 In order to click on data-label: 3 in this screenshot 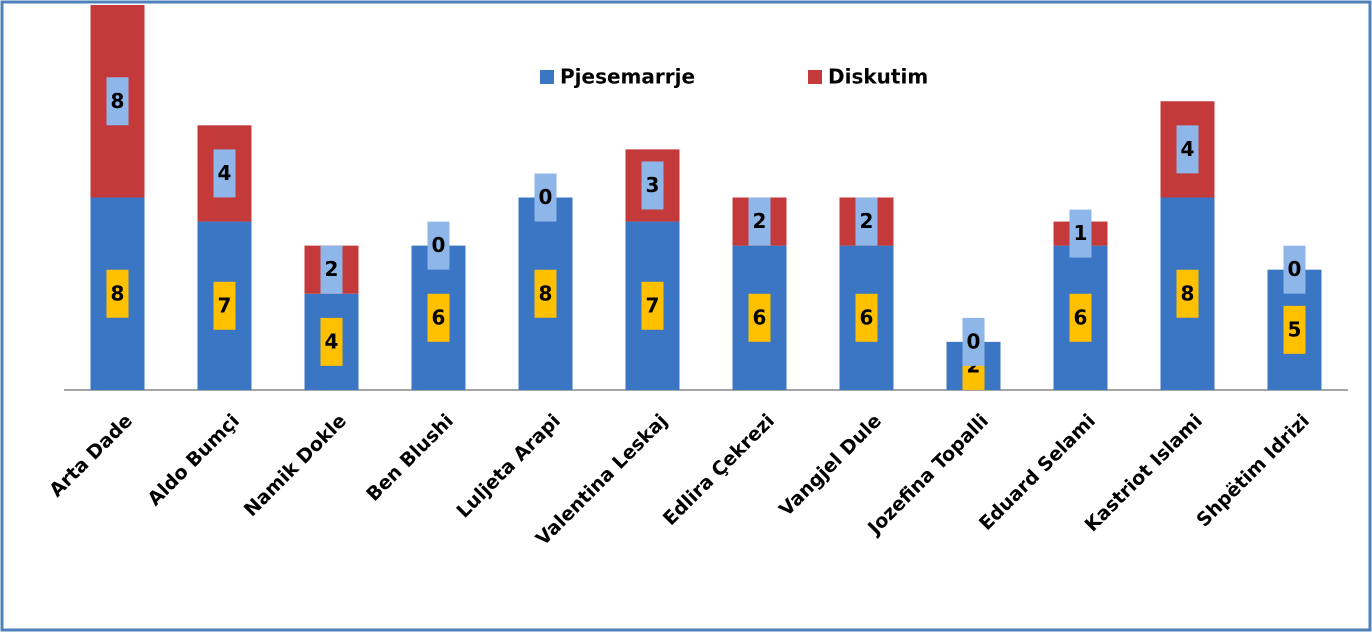, I will do `click(653, 185)`.